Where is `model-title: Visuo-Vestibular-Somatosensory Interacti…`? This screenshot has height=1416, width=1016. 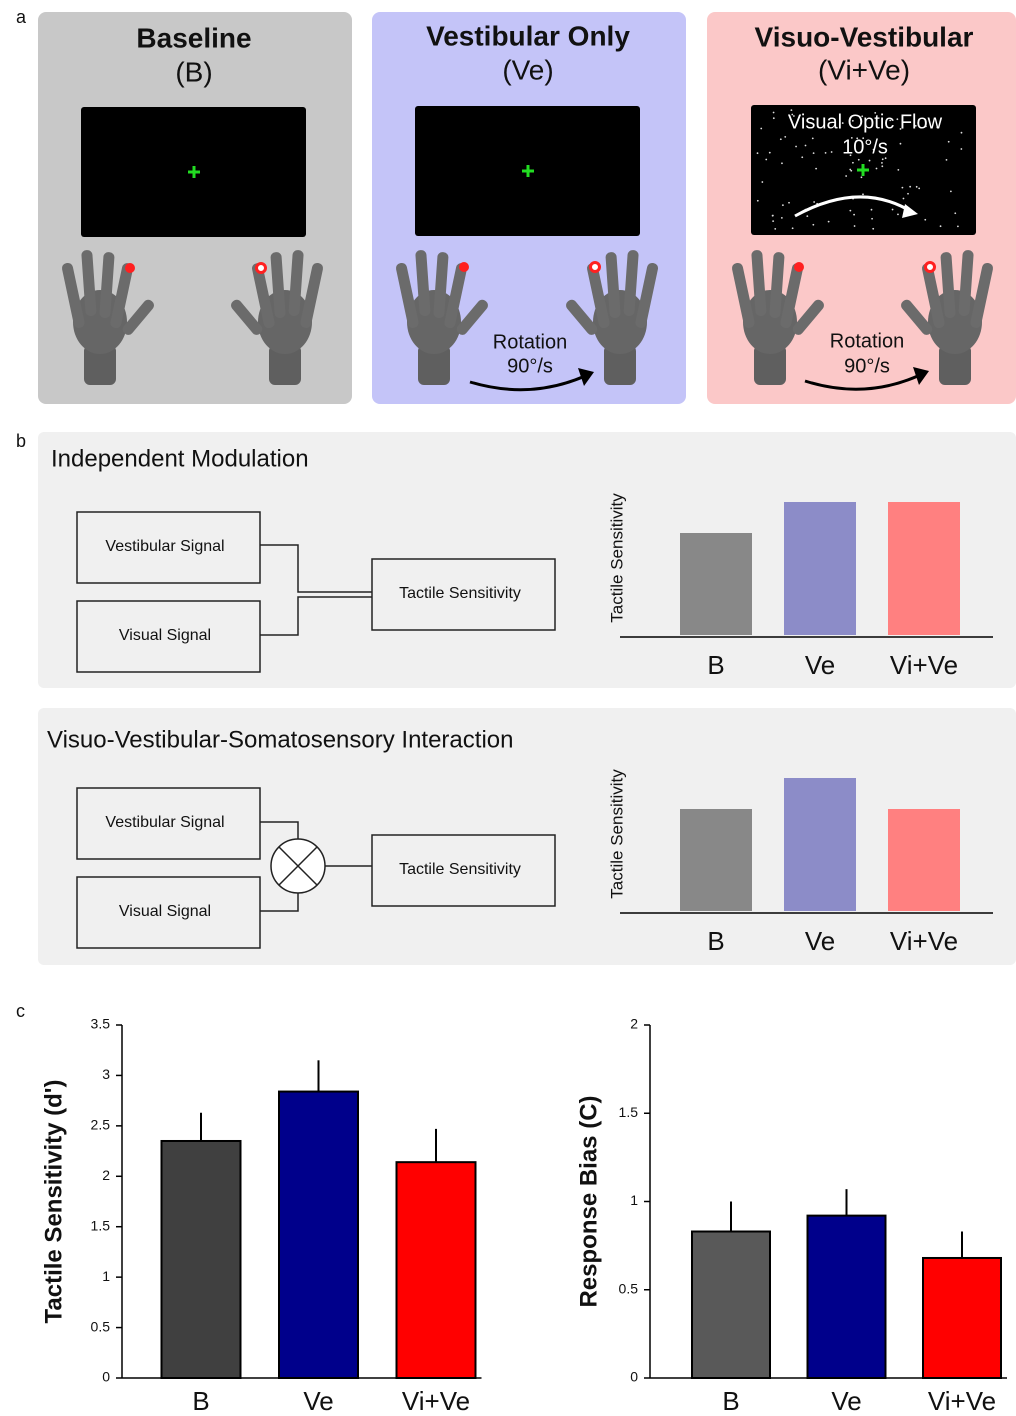
model-title: Visuo-Vestibular-Somatosensory Interacti… is located at coordinates (280, 739).